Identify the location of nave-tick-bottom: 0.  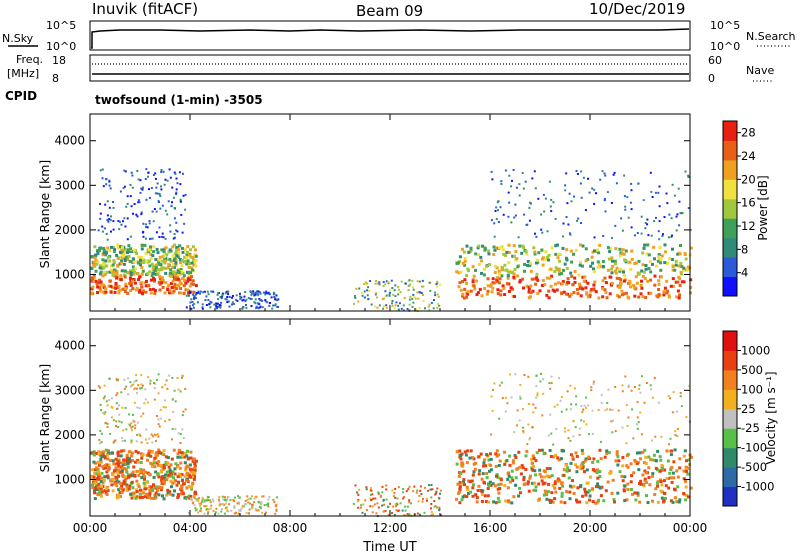
(711, 78).